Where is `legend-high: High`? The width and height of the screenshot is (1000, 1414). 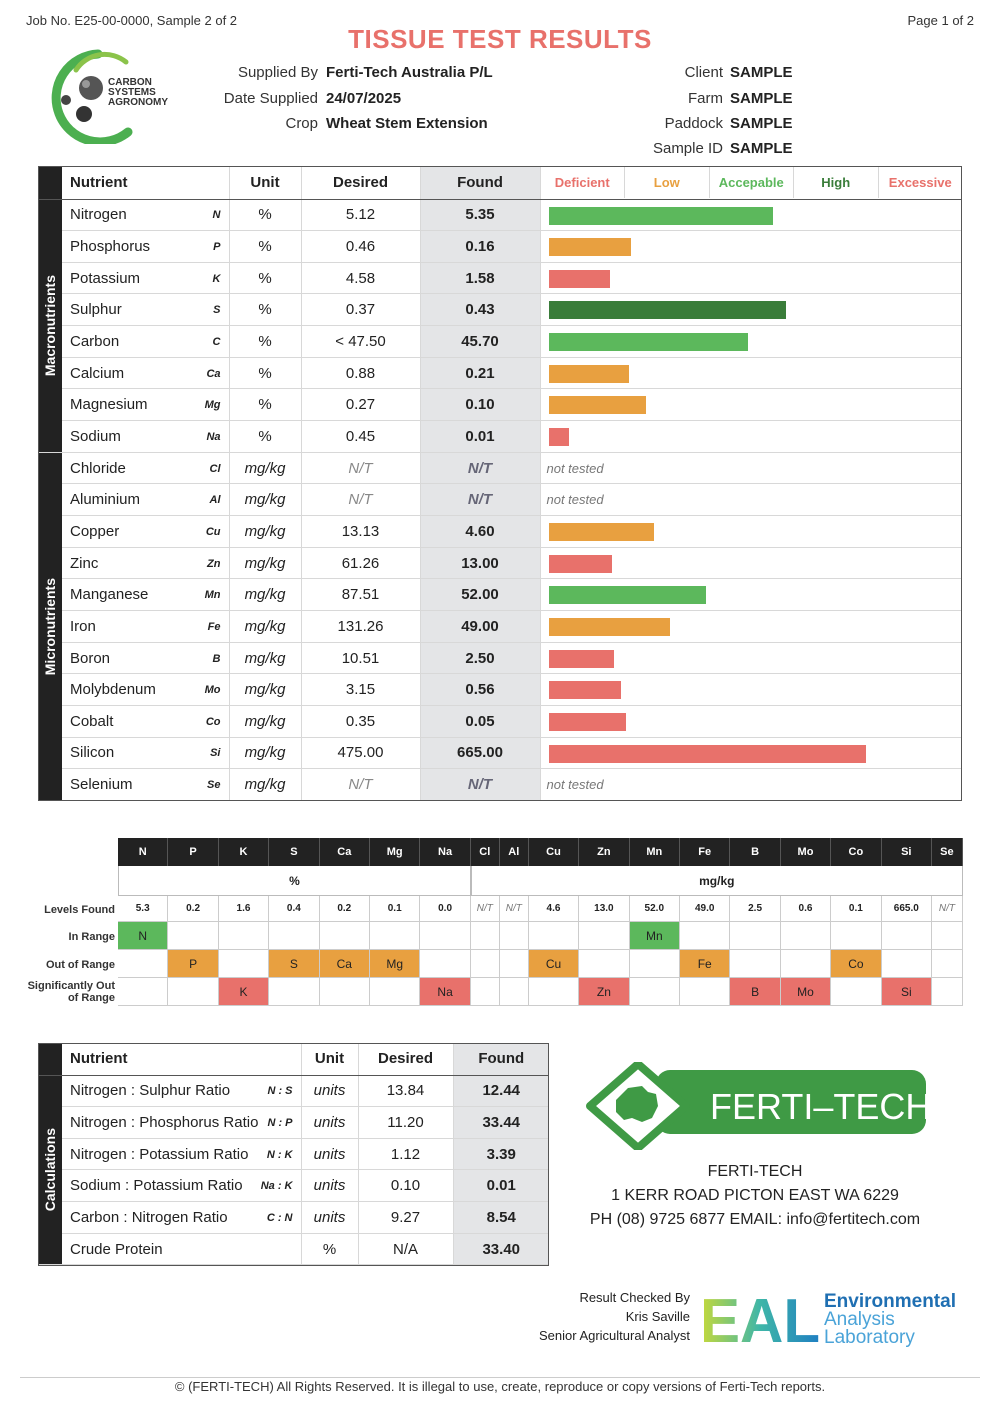
legend-high: High is located at coordinates (836, 182).